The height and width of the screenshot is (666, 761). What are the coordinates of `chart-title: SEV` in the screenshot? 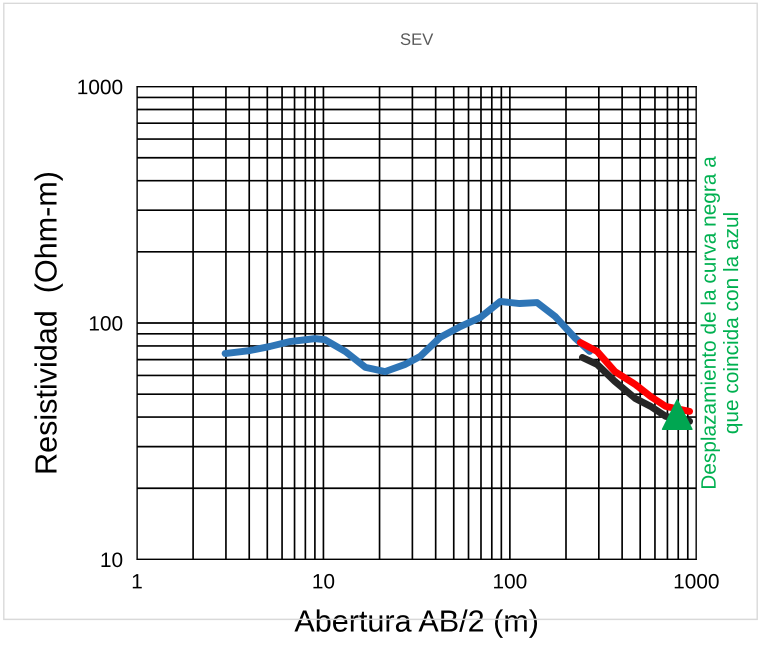 It's located at (417, 39).